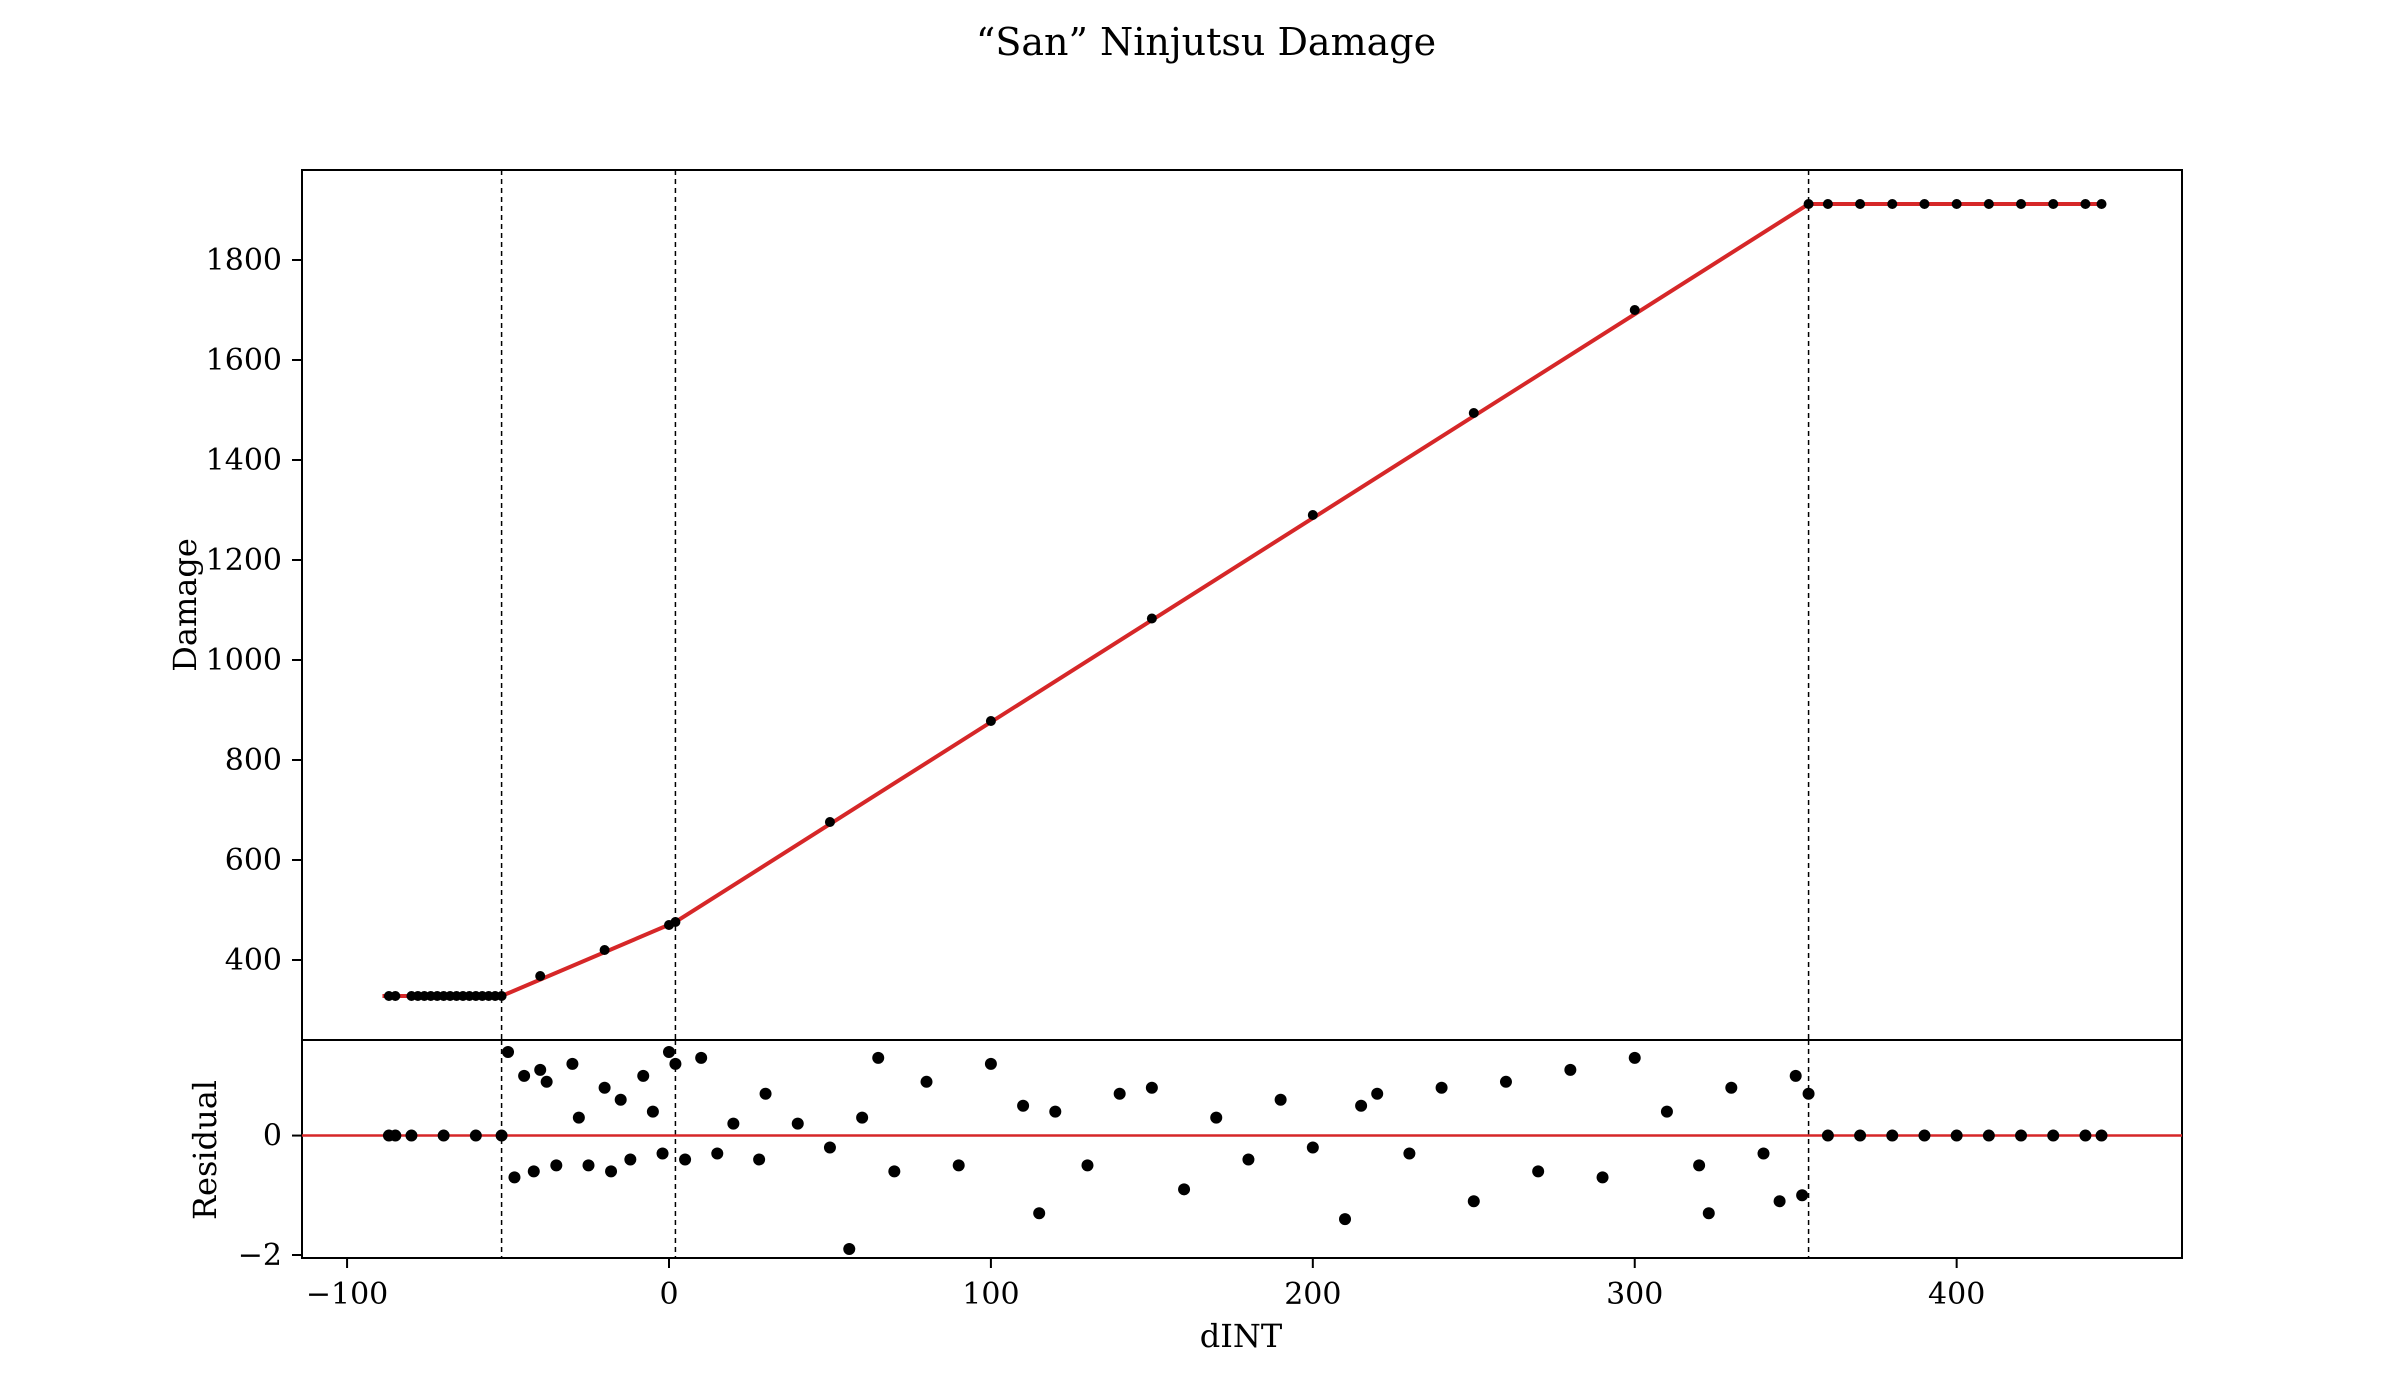 This screenshot has width=2400, height=1400. Describe the element at coordinates (1241, 1336) in the screenshot. I see `x-axis-label: dINT` at that location.